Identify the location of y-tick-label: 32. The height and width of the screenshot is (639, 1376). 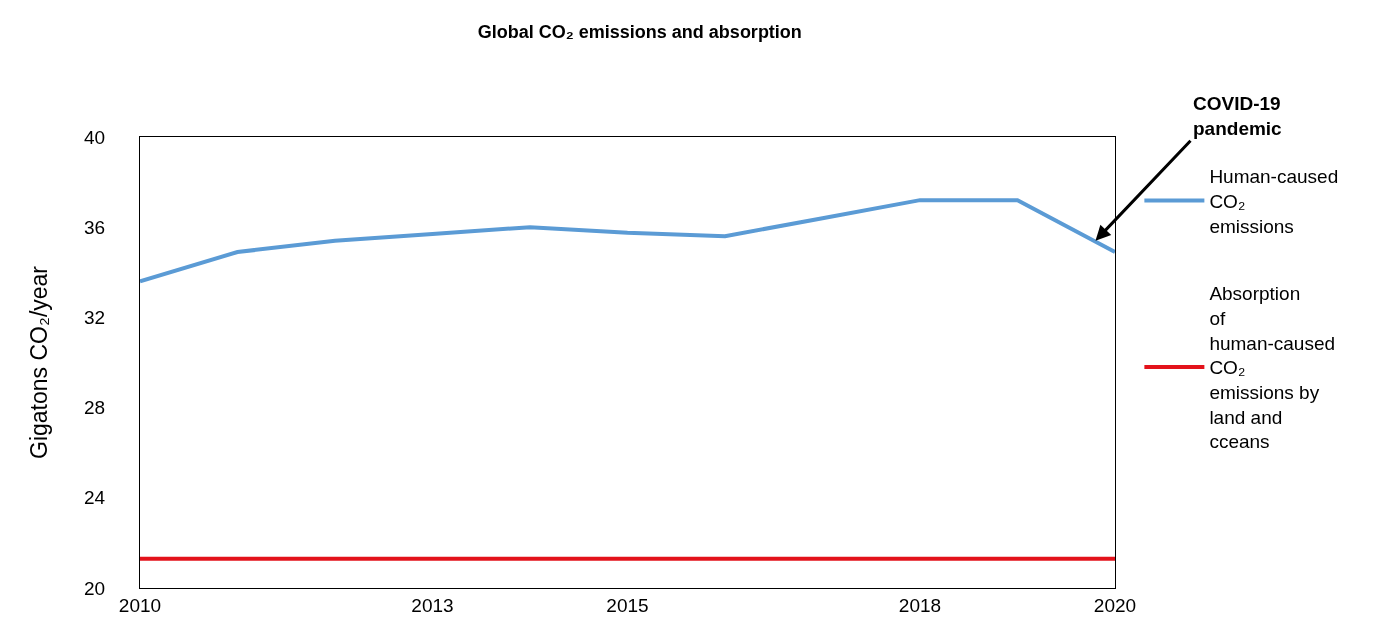
(95, 318).